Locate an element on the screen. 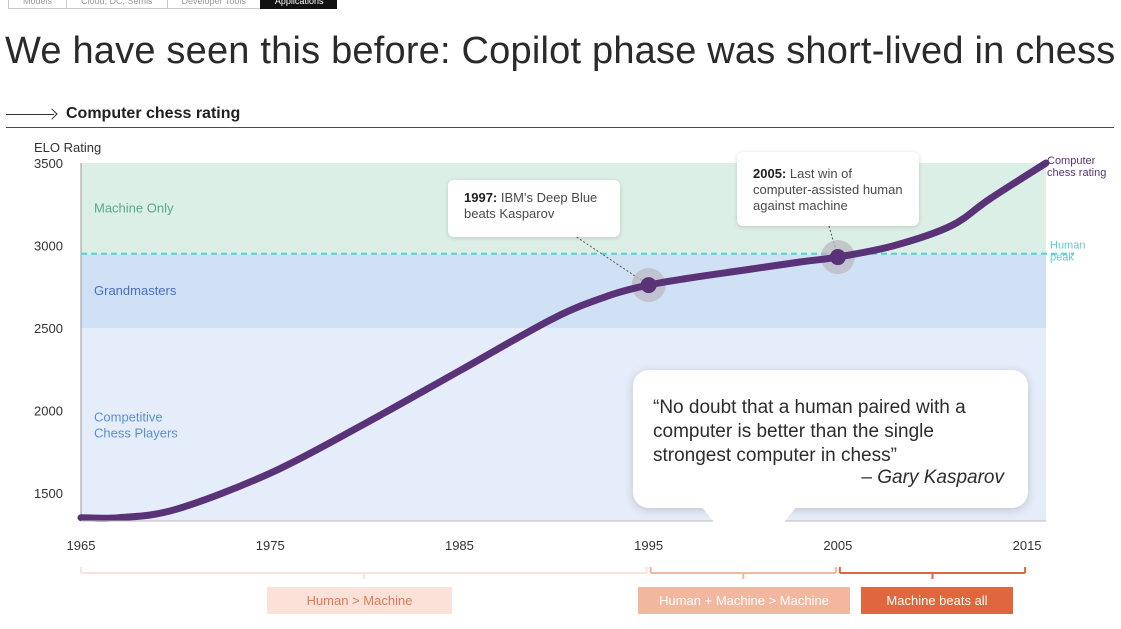  era-machine-beats-all: Machine beats all is located at coordinates (937, 600).